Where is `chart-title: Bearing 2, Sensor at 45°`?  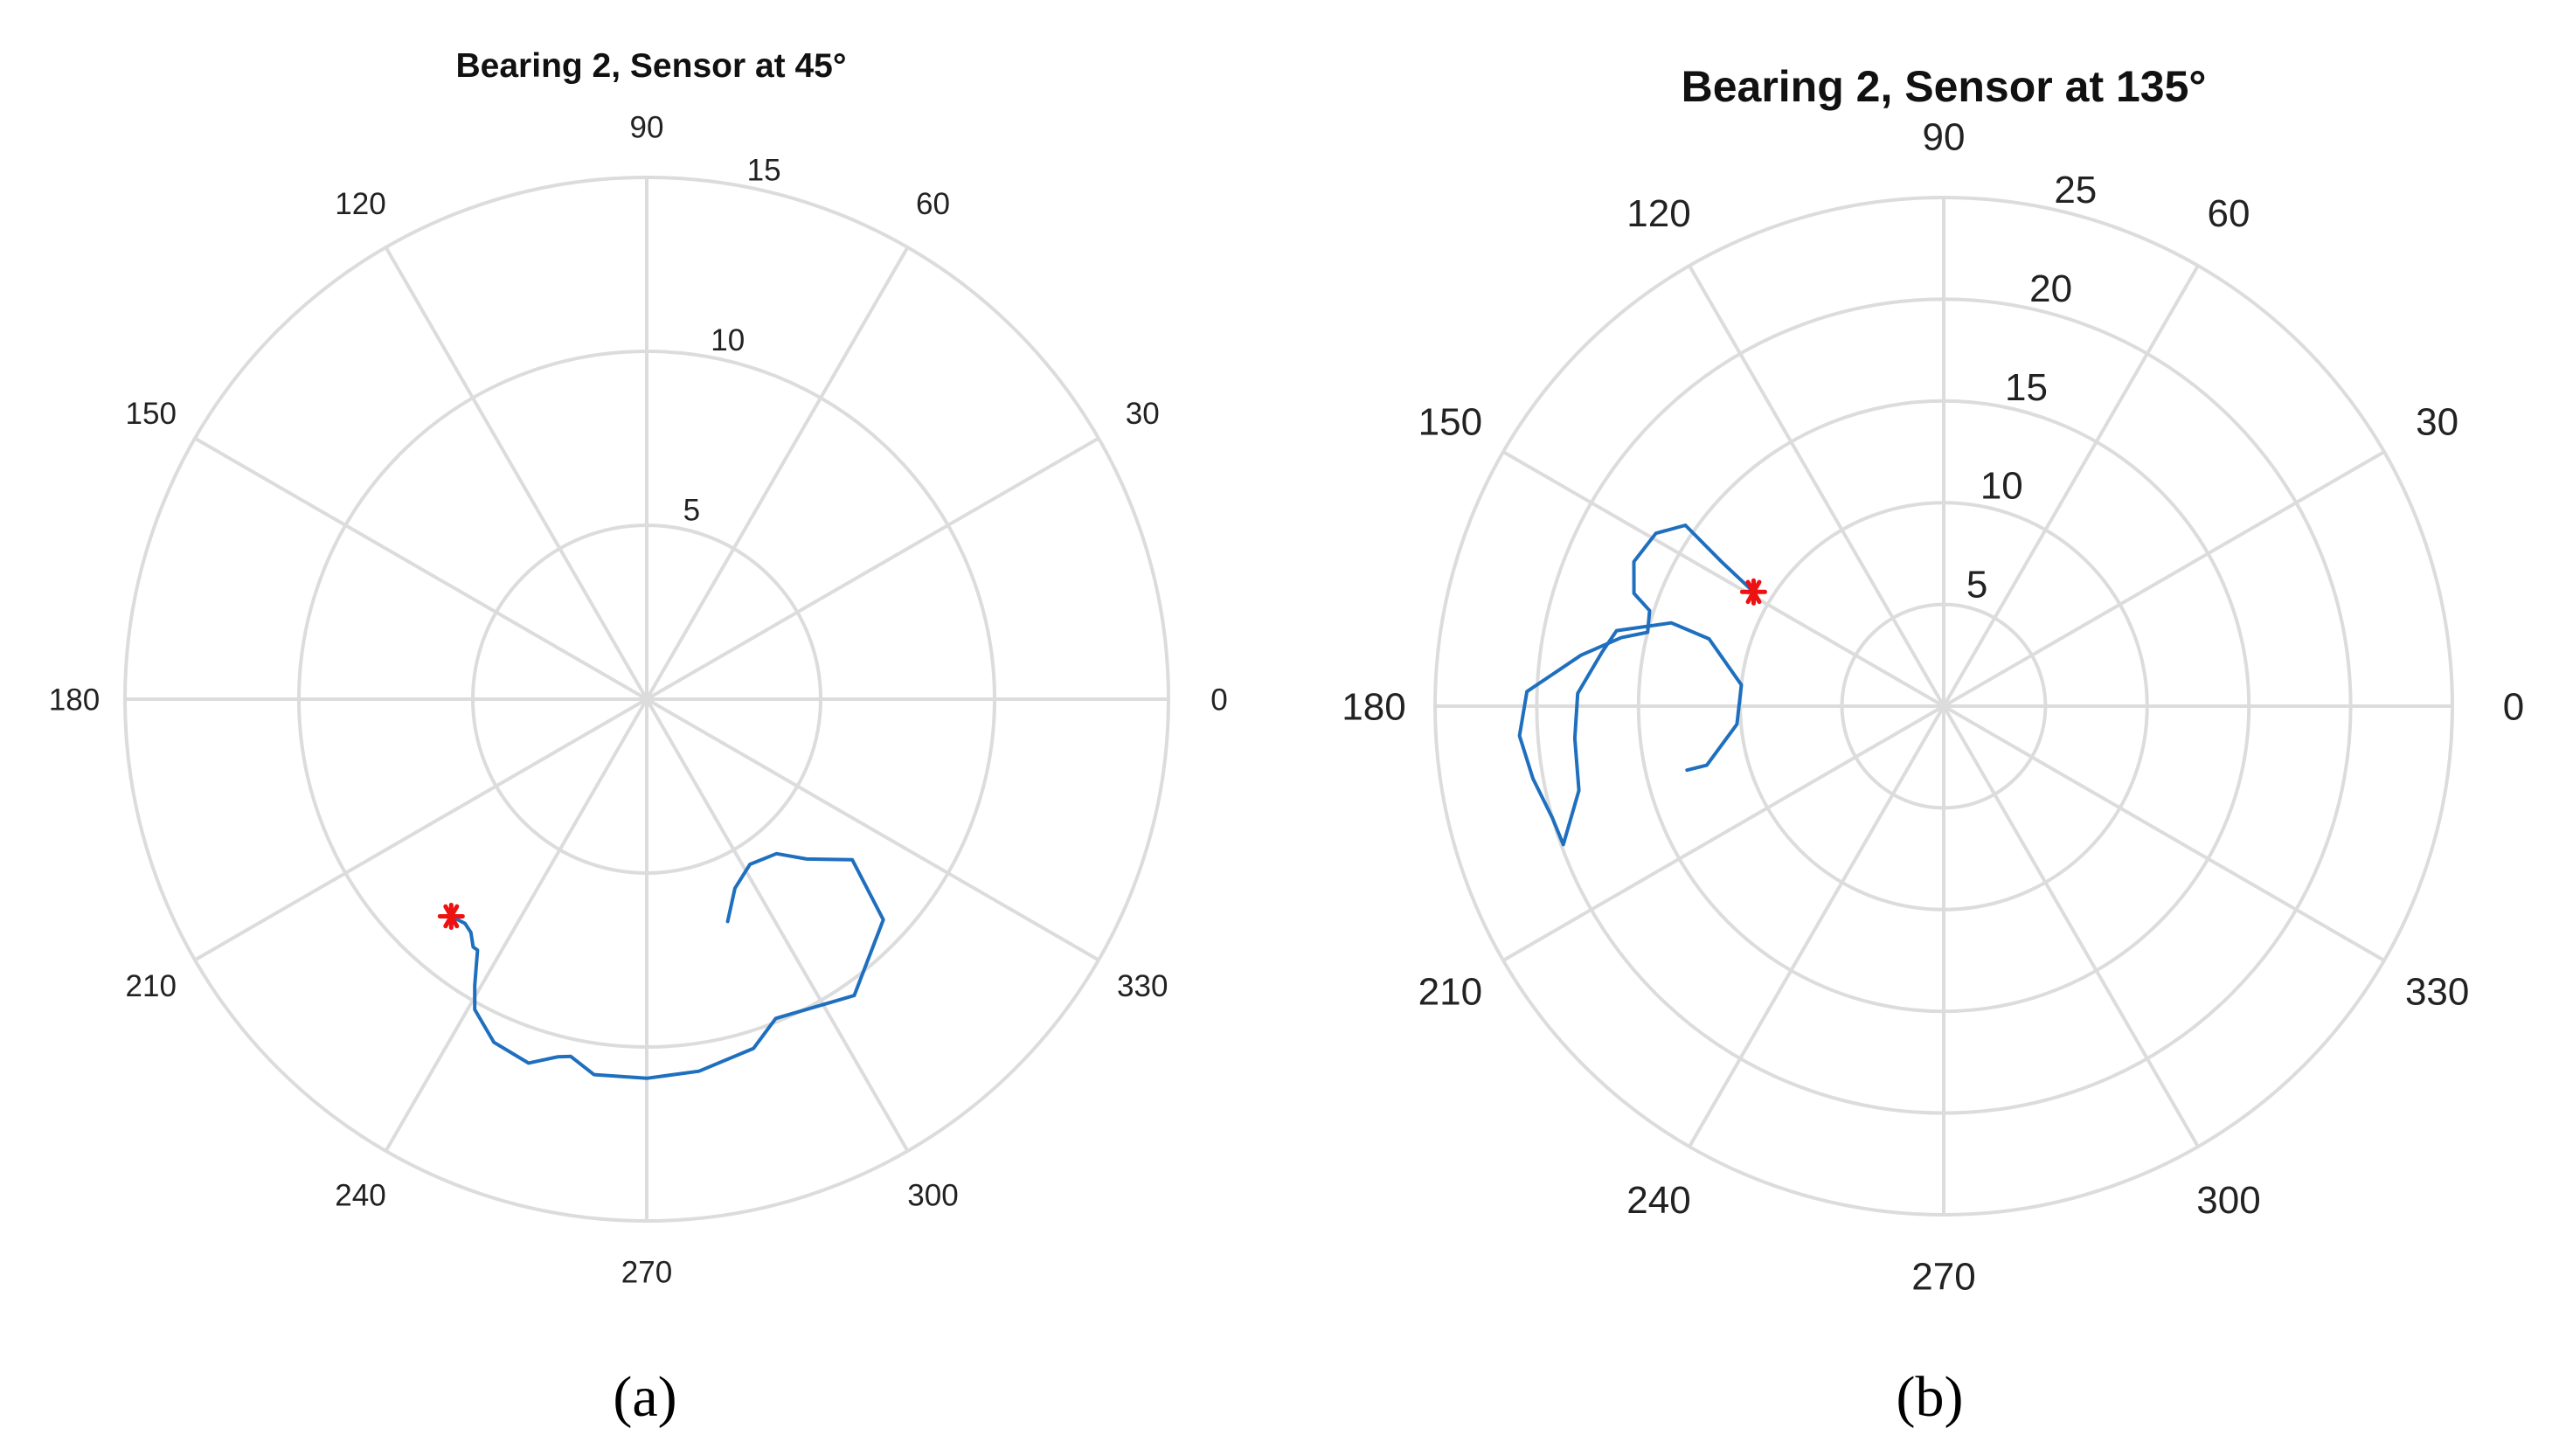 chart-title: Bearing 2, Sensor at 45° is located at coordinates (651, 66).